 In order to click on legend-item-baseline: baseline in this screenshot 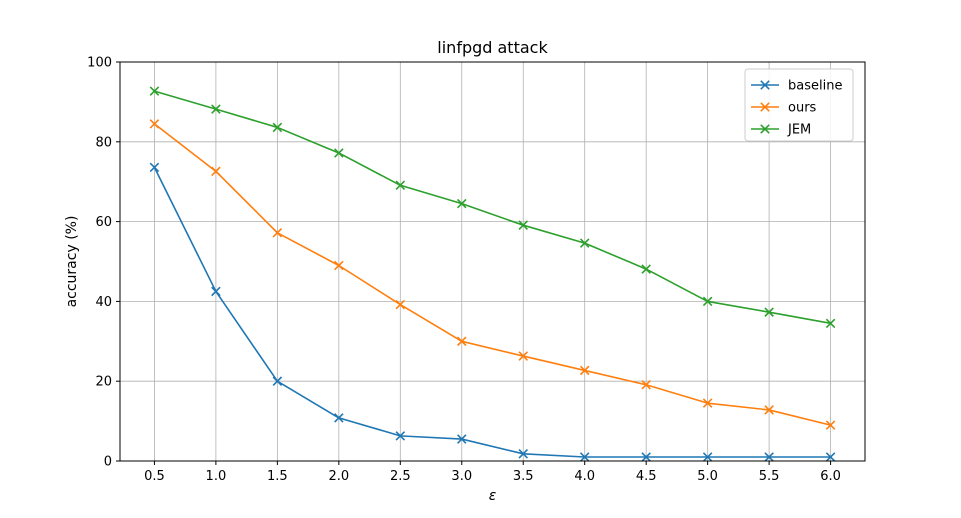, I will do `click(796, 86)`.